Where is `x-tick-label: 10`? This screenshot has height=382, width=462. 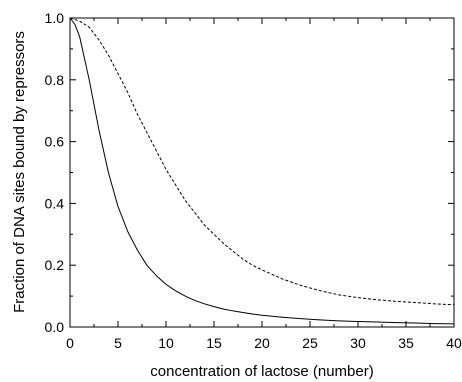
x-tick-label: 10 is located at coordinates (166, 343).